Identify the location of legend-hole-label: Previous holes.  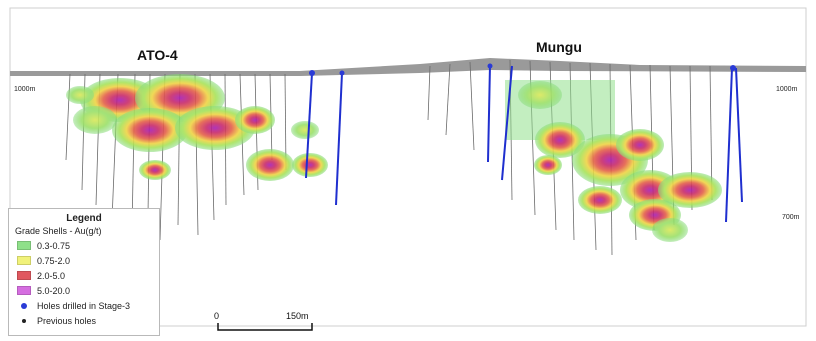
(67, 320).